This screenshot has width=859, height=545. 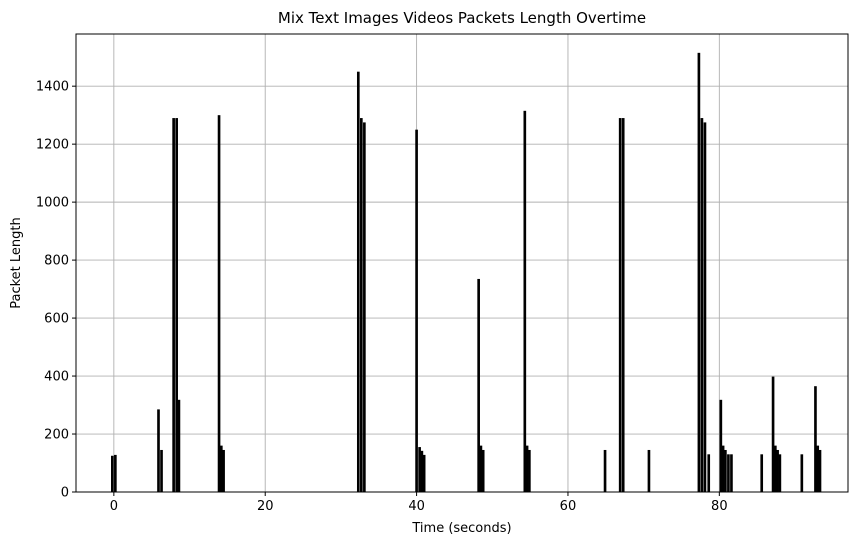 I want to click on x-tick-label: 60, so click(x=568, y=506).